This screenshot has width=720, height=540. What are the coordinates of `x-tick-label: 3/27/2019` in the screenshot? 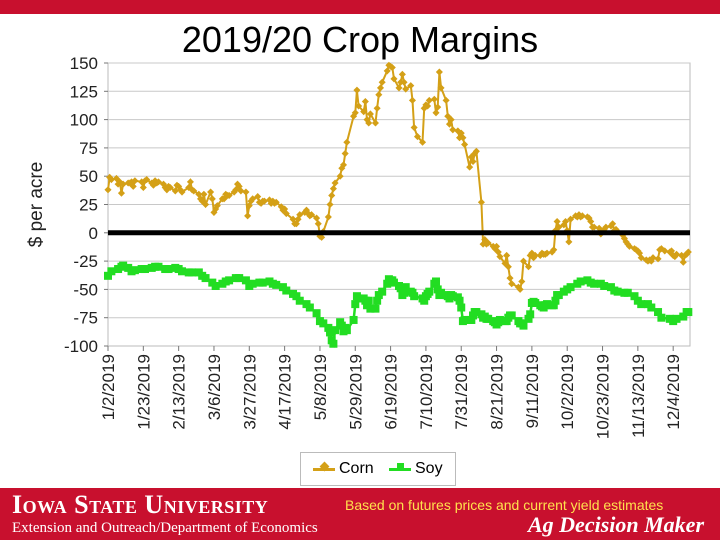 It's located at (249, 392).